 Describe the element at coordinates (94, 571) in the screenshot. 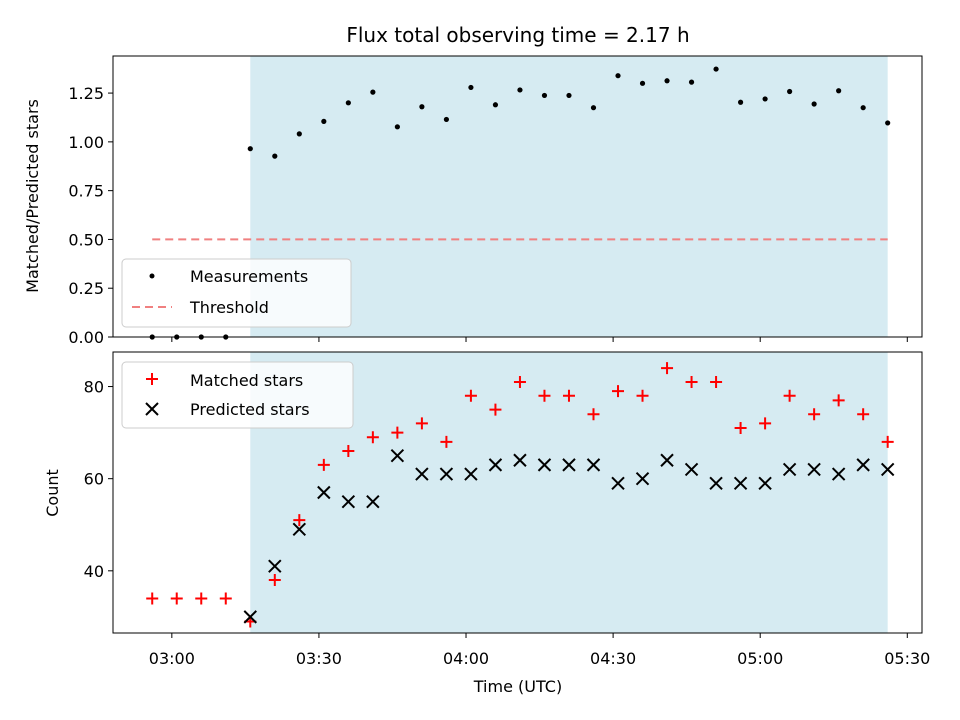

I see `y-tick-label: 40` at that location.